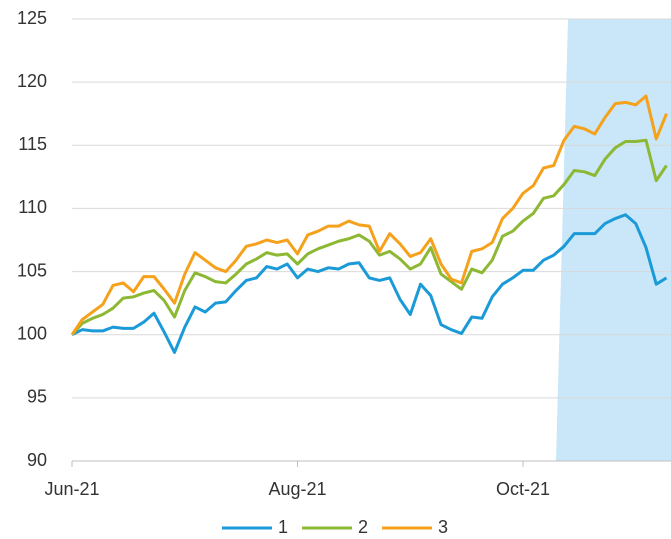 The height and width of the screenshot is (539, 671). What do you see at coordinates (32, 144) in the screenshot?
I see `y-tick-label: 115` at bounding box center [32, 144].